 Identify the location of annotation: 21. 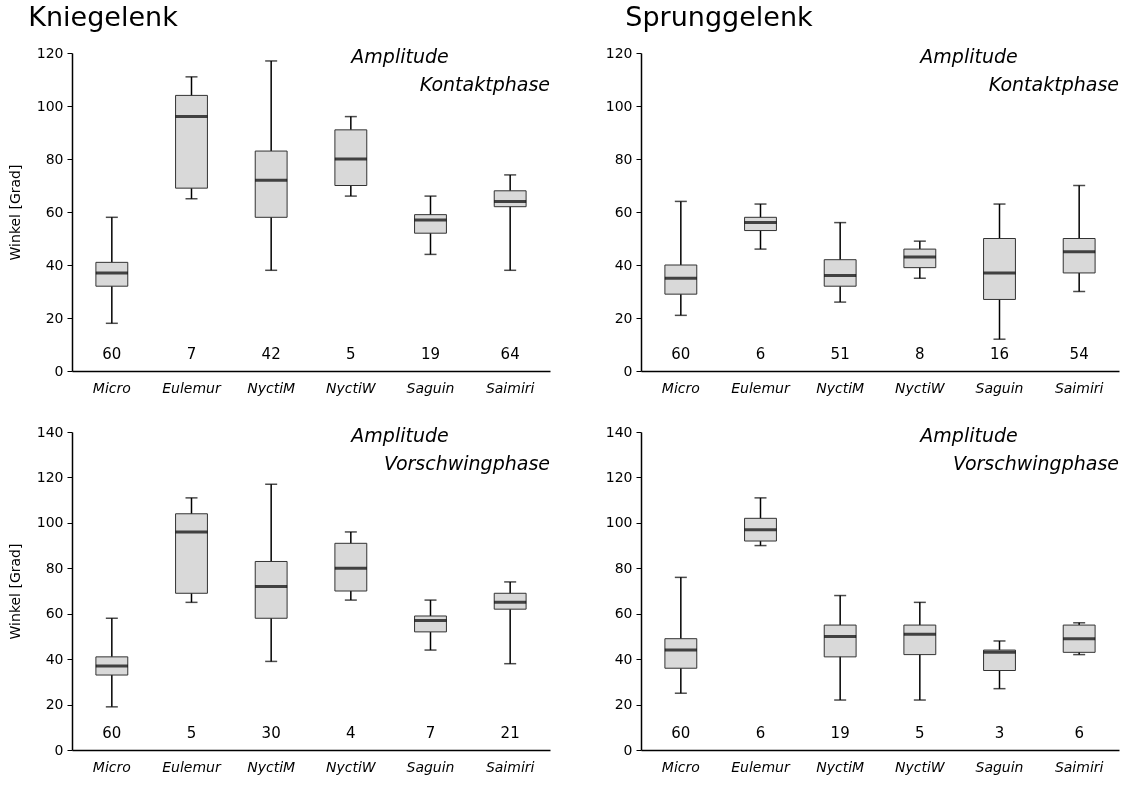
(510, 733).